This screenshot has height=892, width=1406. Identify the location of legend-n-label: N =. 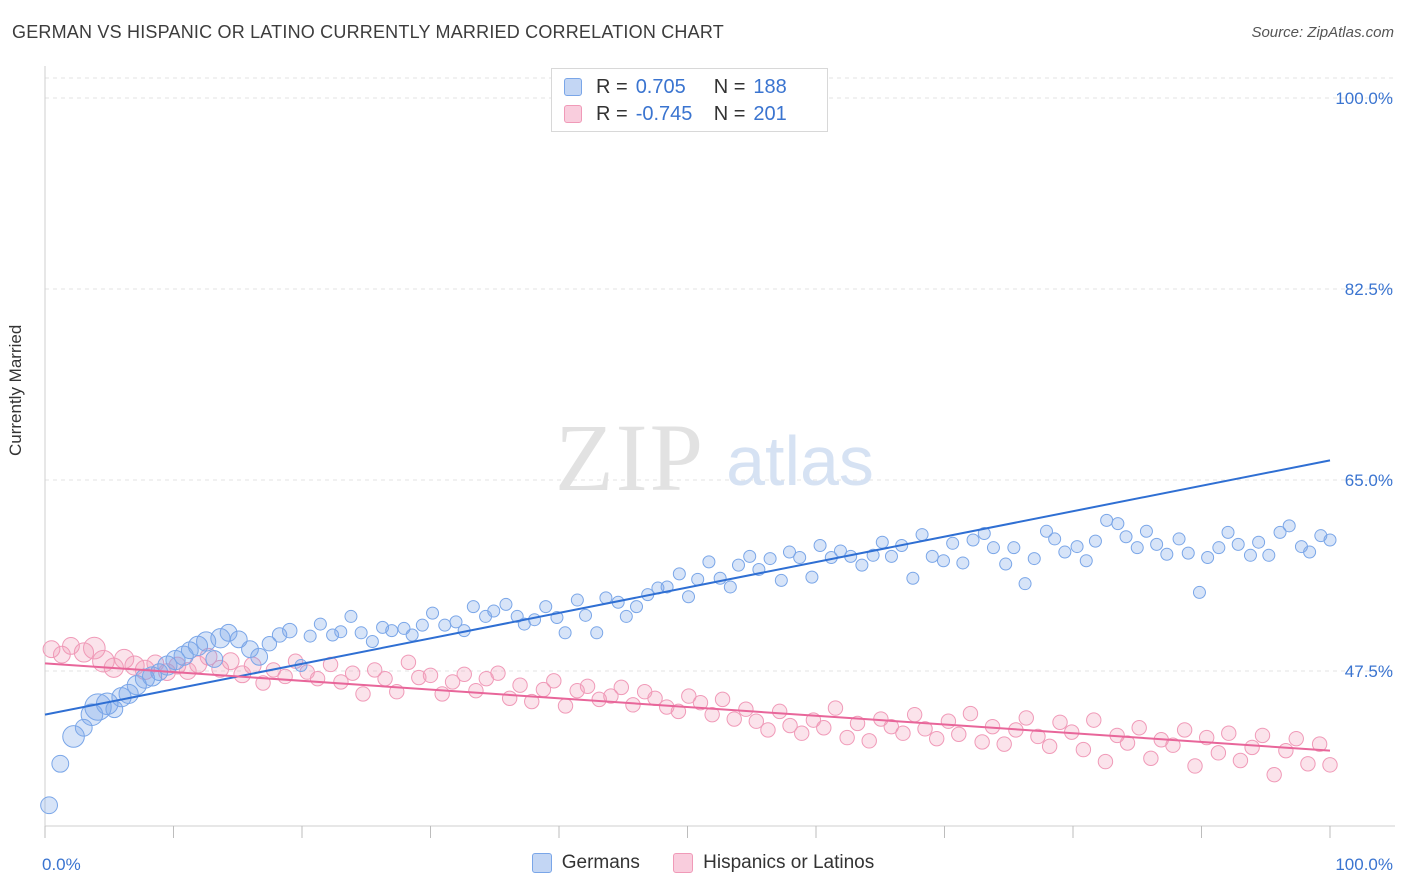
(729, 113).